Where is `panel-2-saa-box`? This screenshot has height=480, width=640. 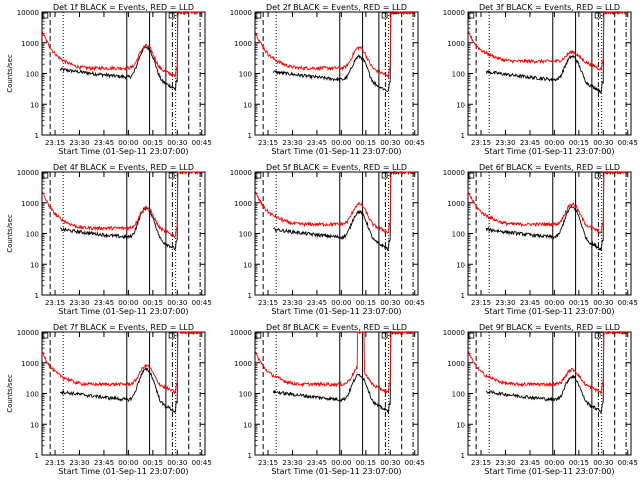 panel-2-saa-box is located at coordinates (384, 15).